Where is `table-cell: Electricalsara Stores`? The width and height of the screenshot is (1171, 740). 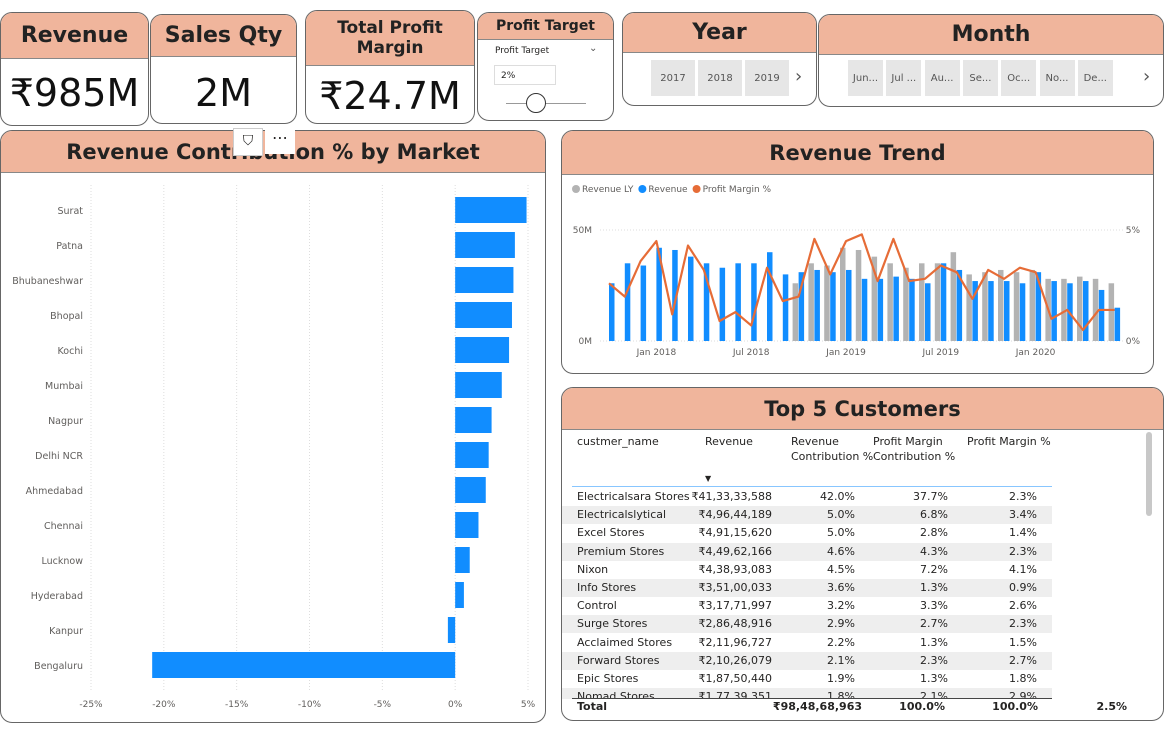 table-cell: Electricalsara Stores is located at coordinates (633, 496).